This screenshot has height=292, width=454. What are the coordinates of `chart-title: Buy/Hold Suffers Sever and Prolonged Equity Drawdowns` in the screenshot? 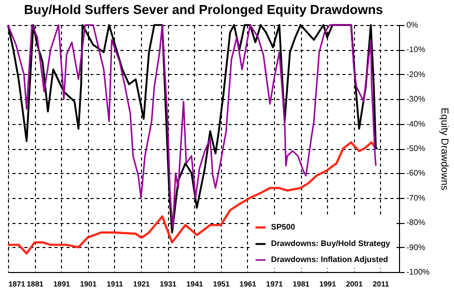 It's located at (203, 9).